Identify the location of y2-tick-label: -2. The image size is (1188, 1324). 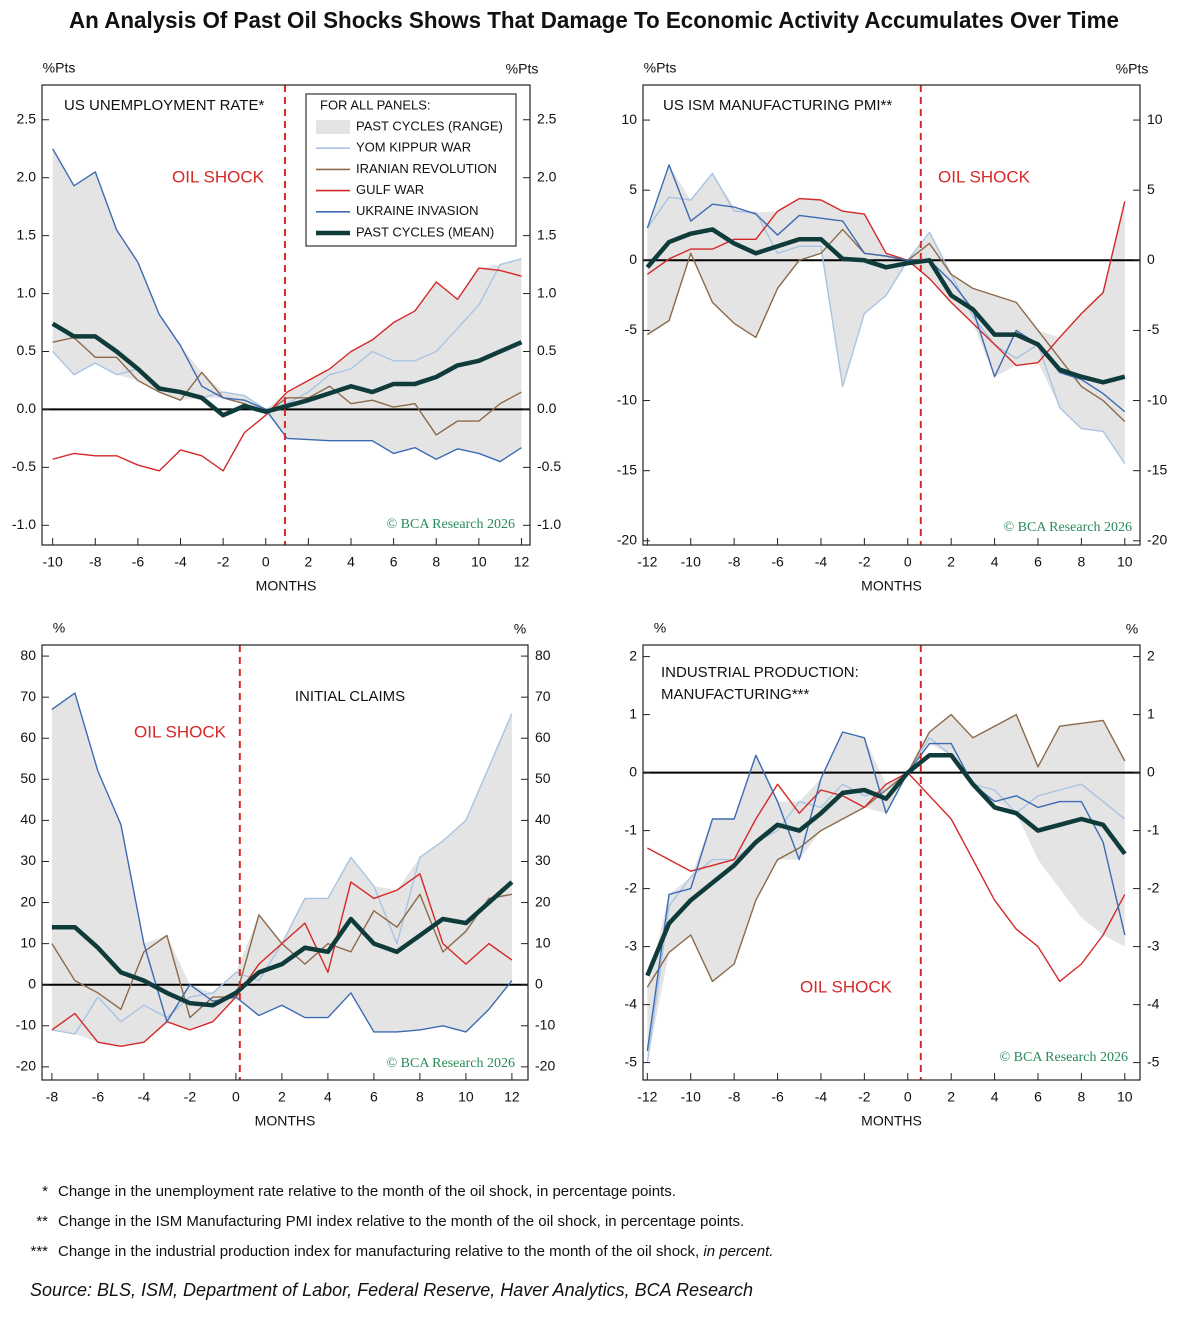
(1153, 887).